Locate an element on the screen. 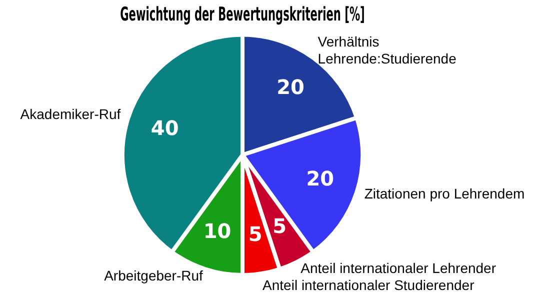 The height and width of the screenshot is (303, 540). slice-label: Zitationen pro Lehrendem is located at coordinates (444, 193).